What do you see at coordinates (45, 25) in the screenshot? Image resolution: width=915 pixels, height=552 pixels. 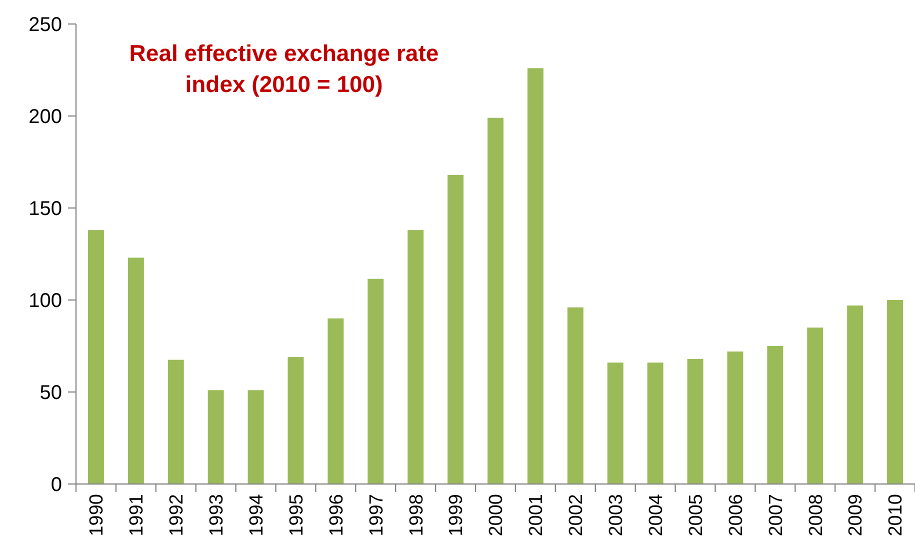 I see `y-tick-label: 250` at bounding box center [45, 25].